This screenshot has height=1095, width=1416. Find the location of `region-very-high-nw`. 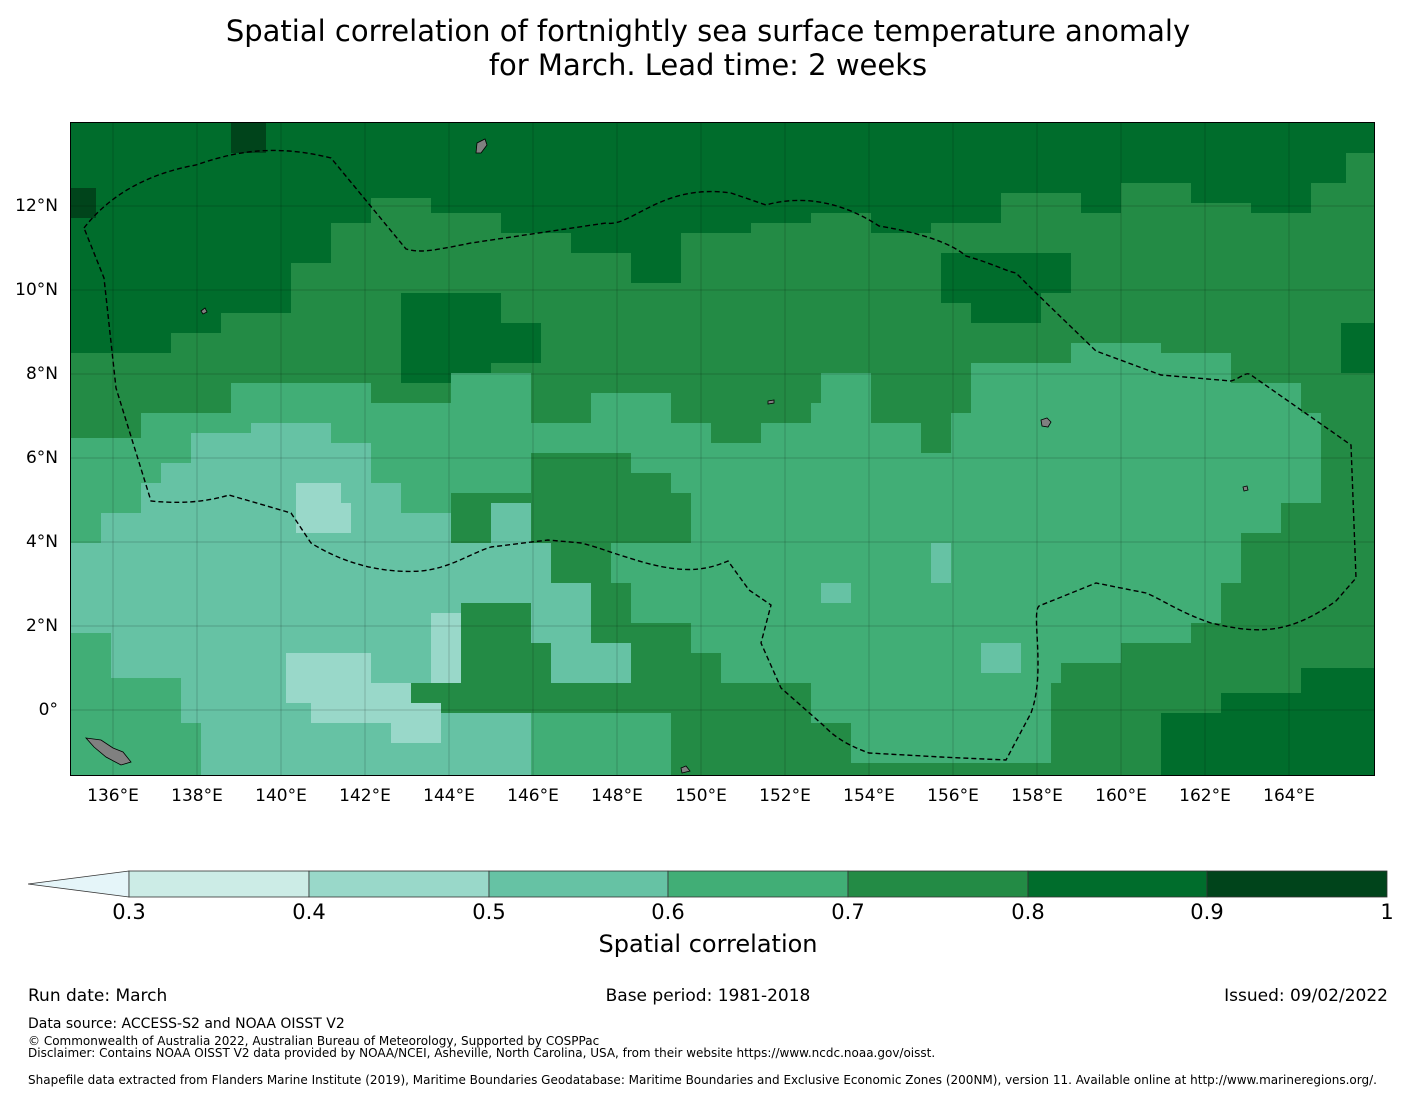

region-very-high-nw is located at coordinates (83, 203).